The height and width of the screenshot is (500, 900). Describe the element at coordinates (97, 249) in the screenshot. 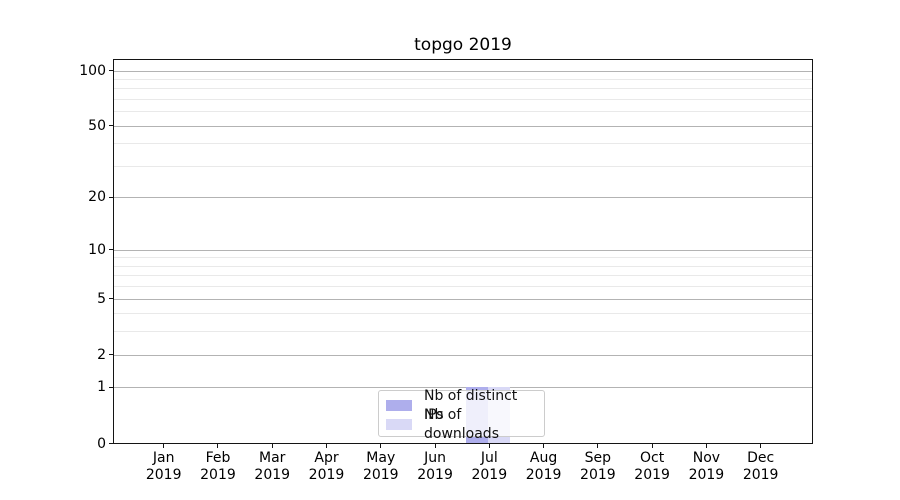

I see `y-axis-tick-label: 10` at that location.